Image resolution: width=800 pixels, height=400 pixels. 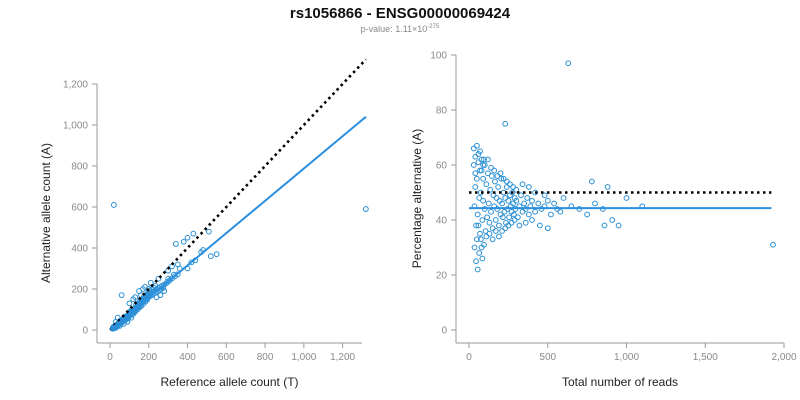 I want to click on y-tick-label: 1,000, so click(x=75, y=126).